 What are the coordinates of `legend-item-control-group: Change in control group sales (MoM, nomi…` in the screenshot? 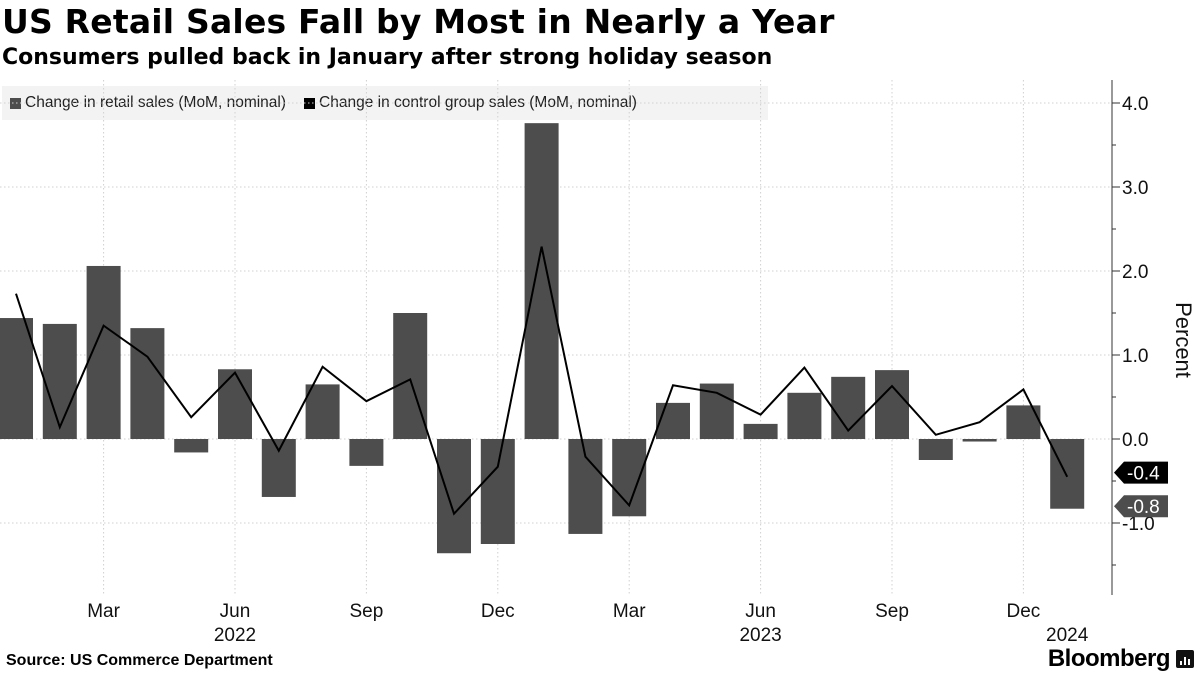 It's located at (470, 103).